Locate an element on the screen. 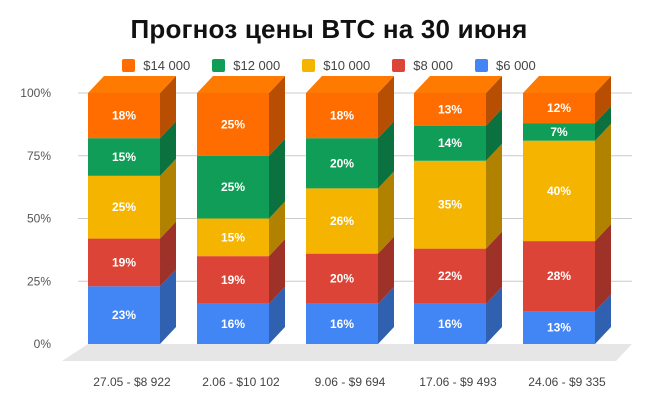 Image resolution: width=658 pixels, height=408 pixels. legend-item: $6 000 is located at coordinates (505, 65).